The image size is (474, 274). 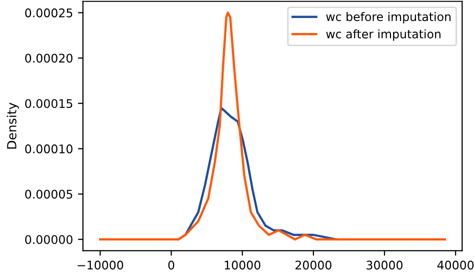 What do you see at coordinates (48, 239) in the screenshot?
I see `y-tick-label: 0.00000` at bounding box center [48, 239].